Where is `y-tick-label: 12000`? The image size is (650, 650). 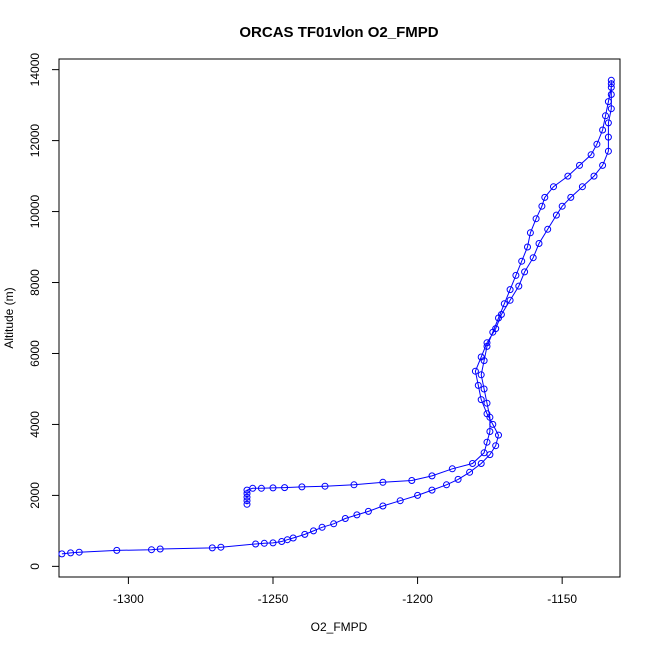 y-tick-label: 12000 is located at coordinates (35, 141).